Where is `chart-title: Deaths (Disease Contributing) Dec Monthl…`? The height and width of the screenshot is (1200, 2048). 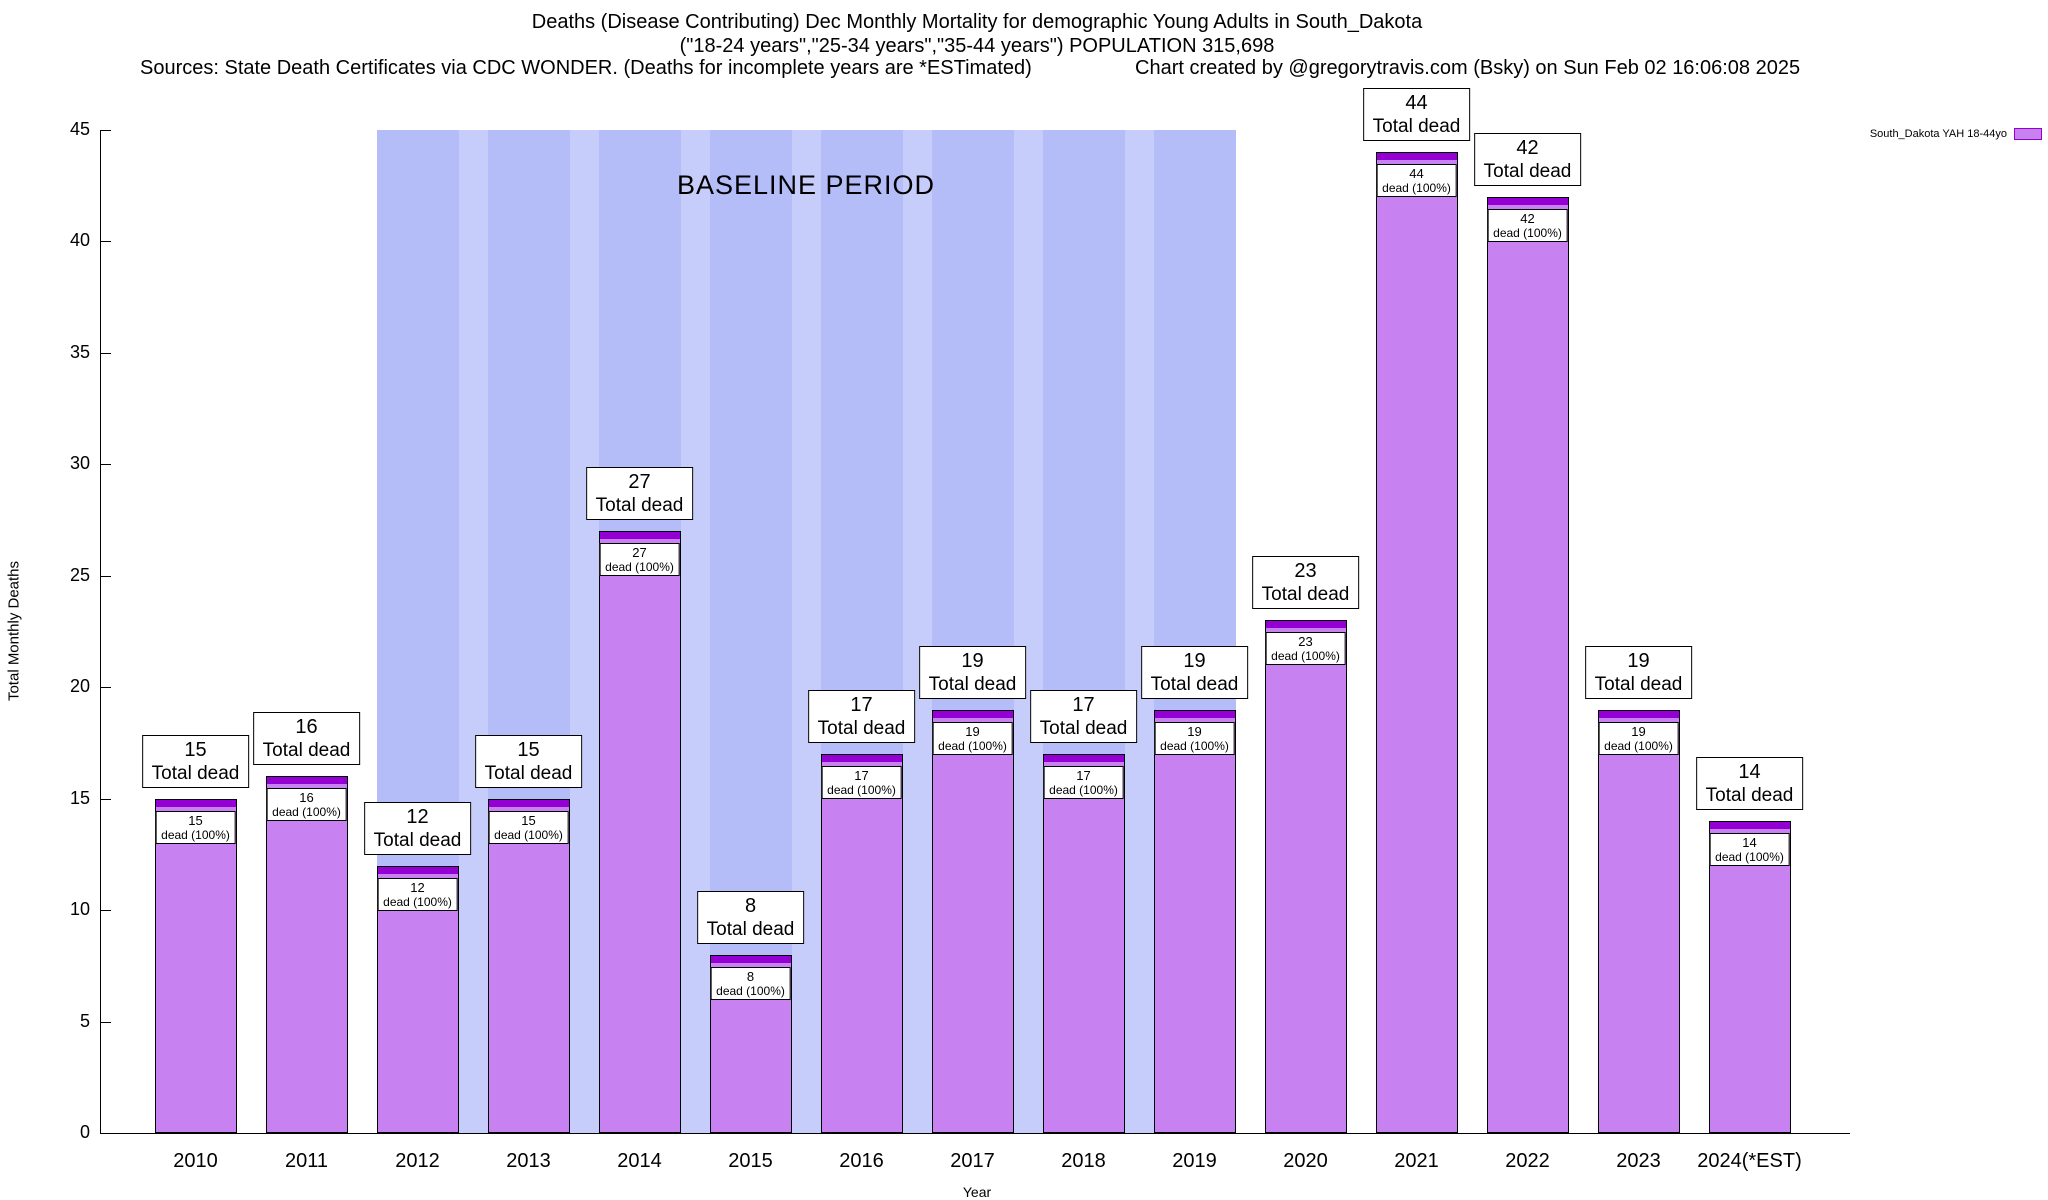 chart-title: Deaths (Disease Contributing) Dec Monthl… is located at coordinates (977, 22).